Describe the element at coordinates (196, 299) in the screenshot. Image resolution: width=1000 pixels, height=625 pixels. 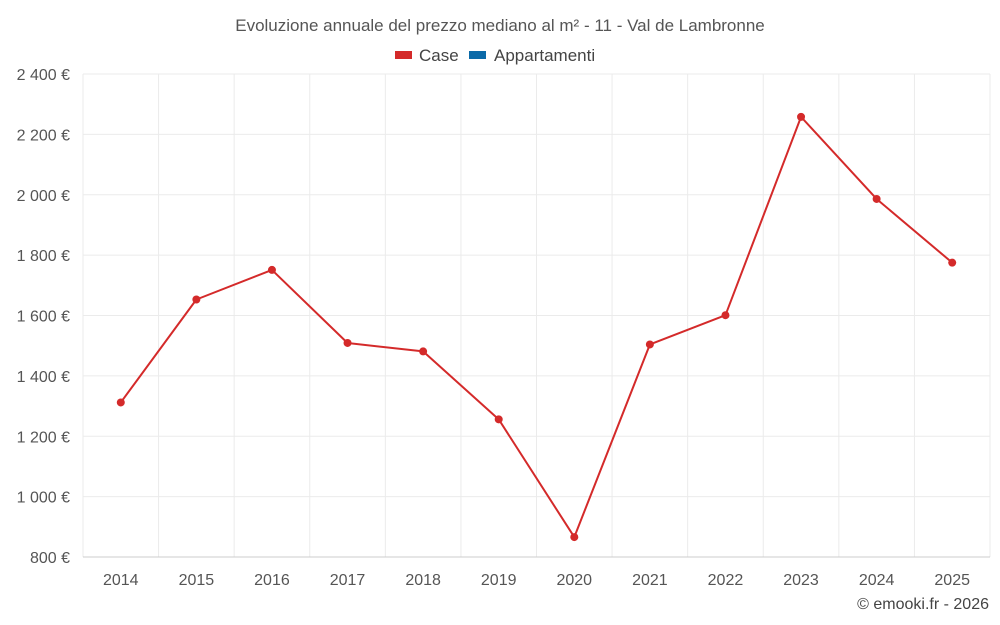
I see `data-point-2015` at that location.